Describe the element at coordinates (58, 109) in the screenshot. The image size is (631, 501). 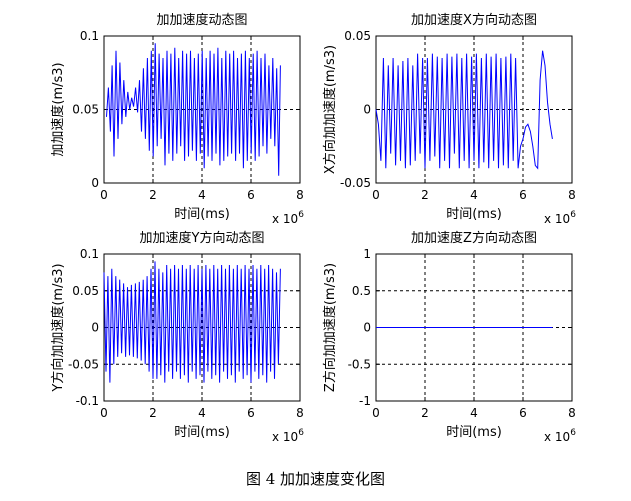
I see `y-axis-label: 加加速度(m/s3)` at that location.